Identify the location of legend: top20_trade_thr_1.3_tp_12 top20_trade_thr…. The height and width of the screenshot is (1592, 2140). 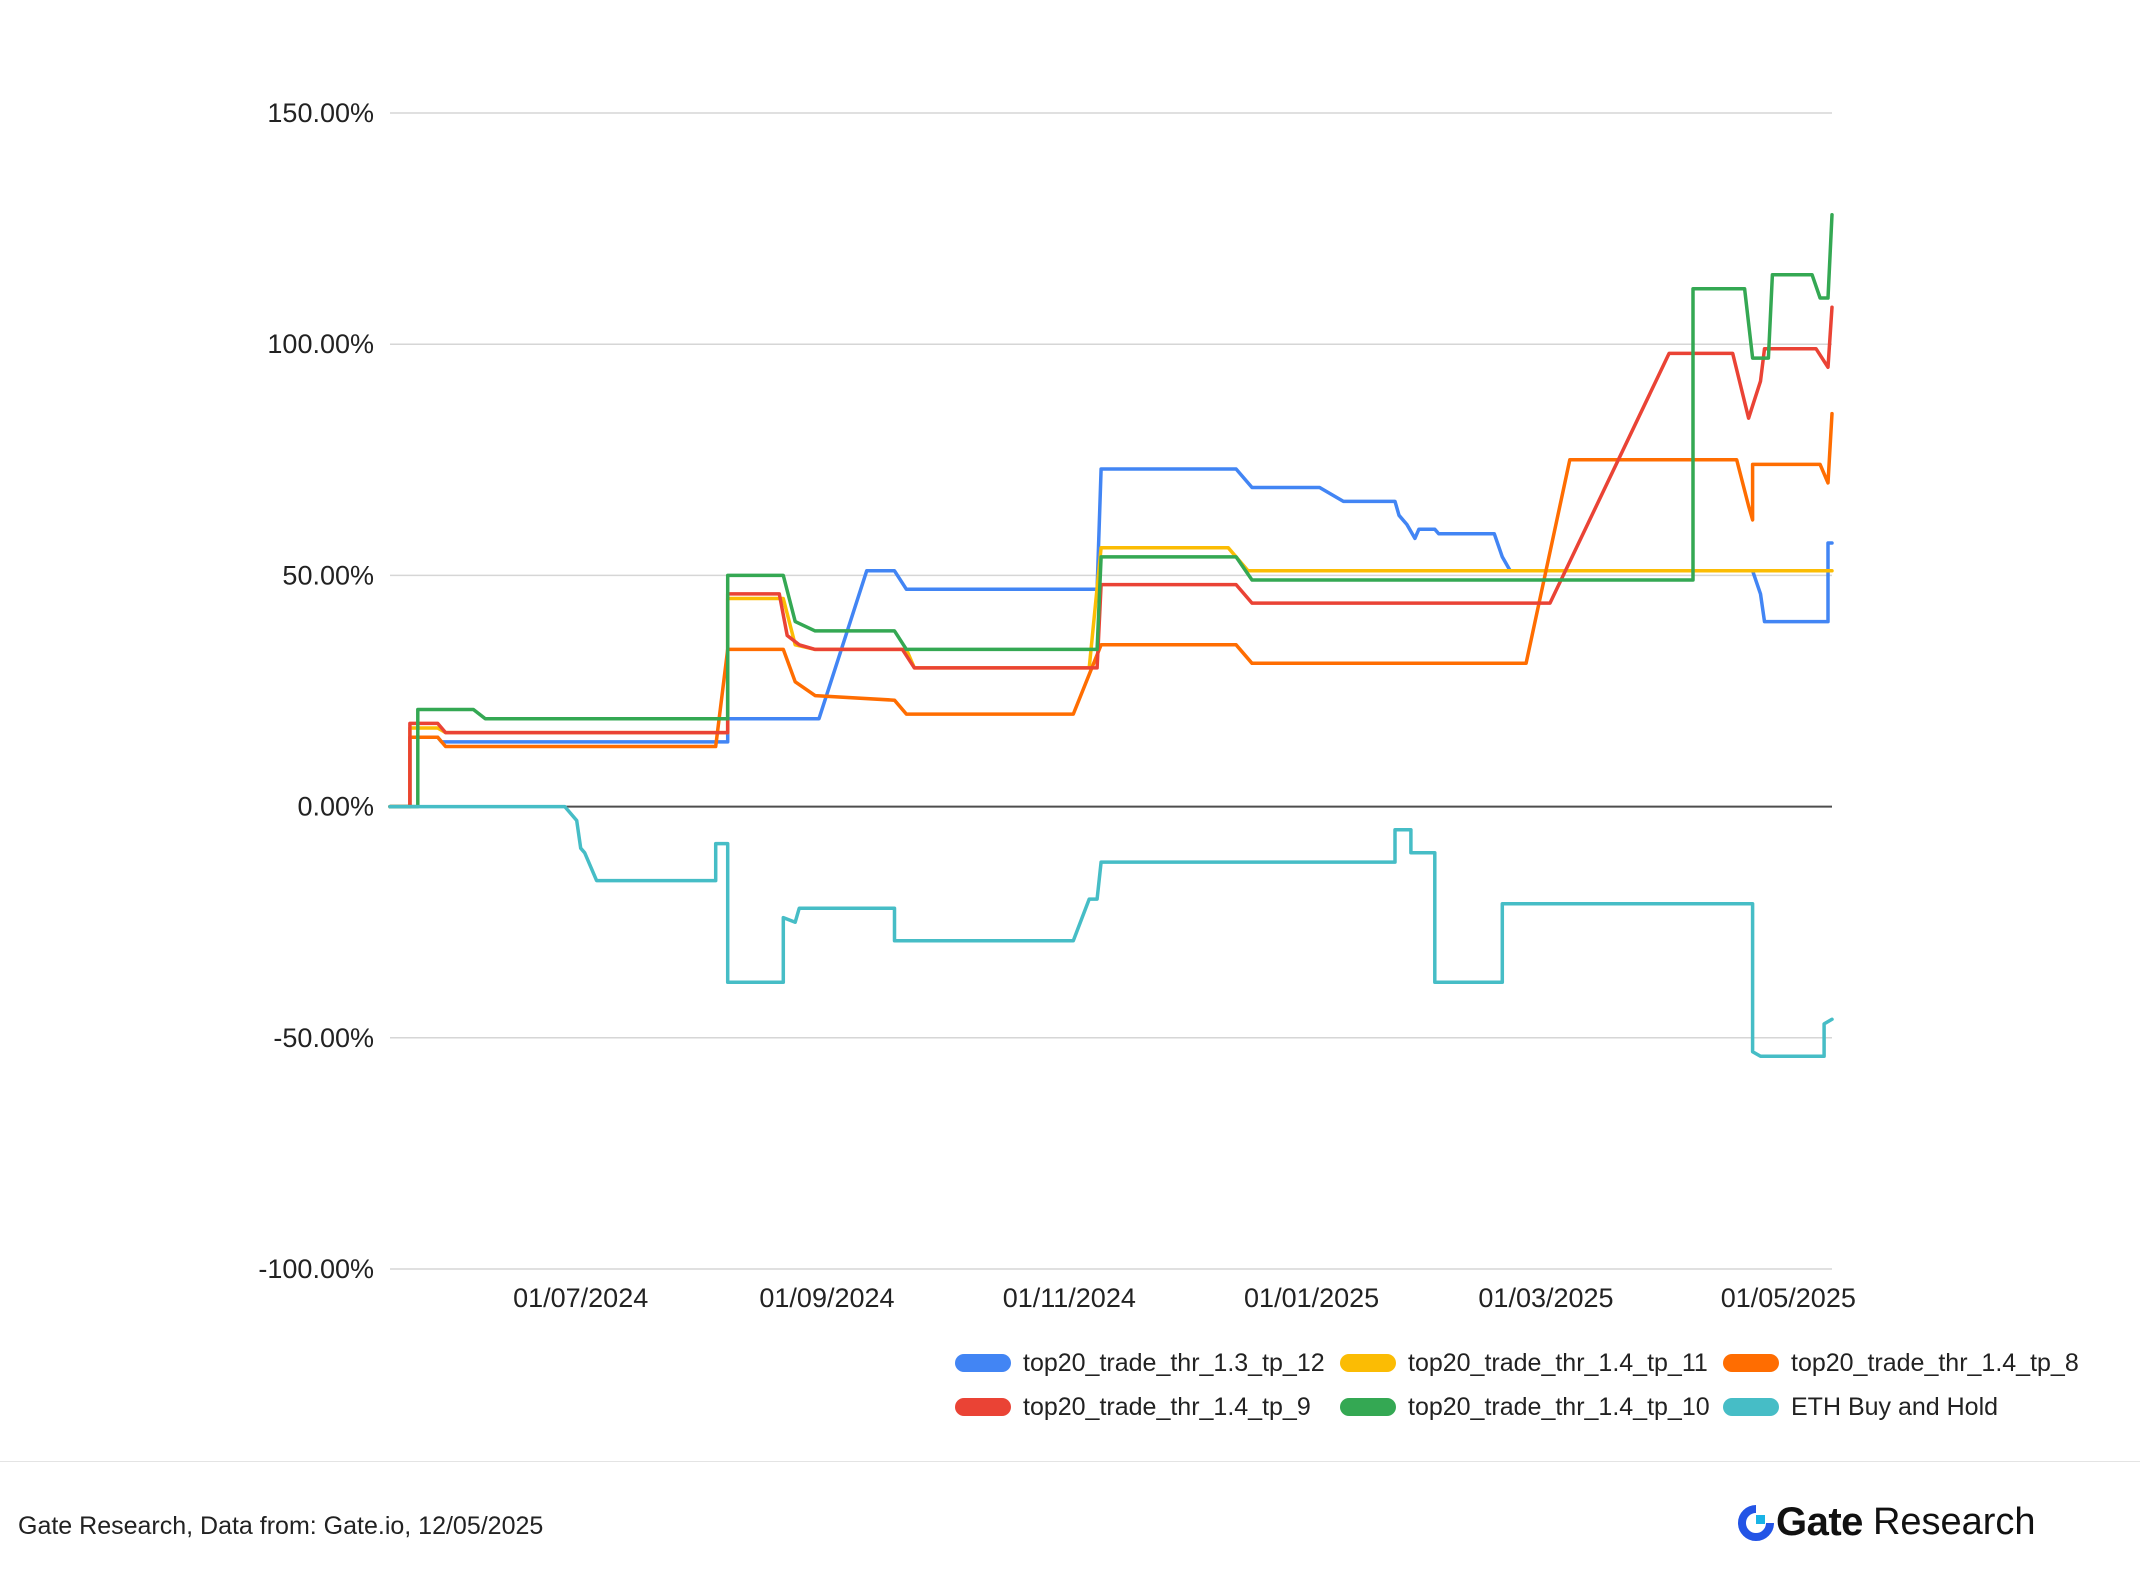
(1535, 1385).